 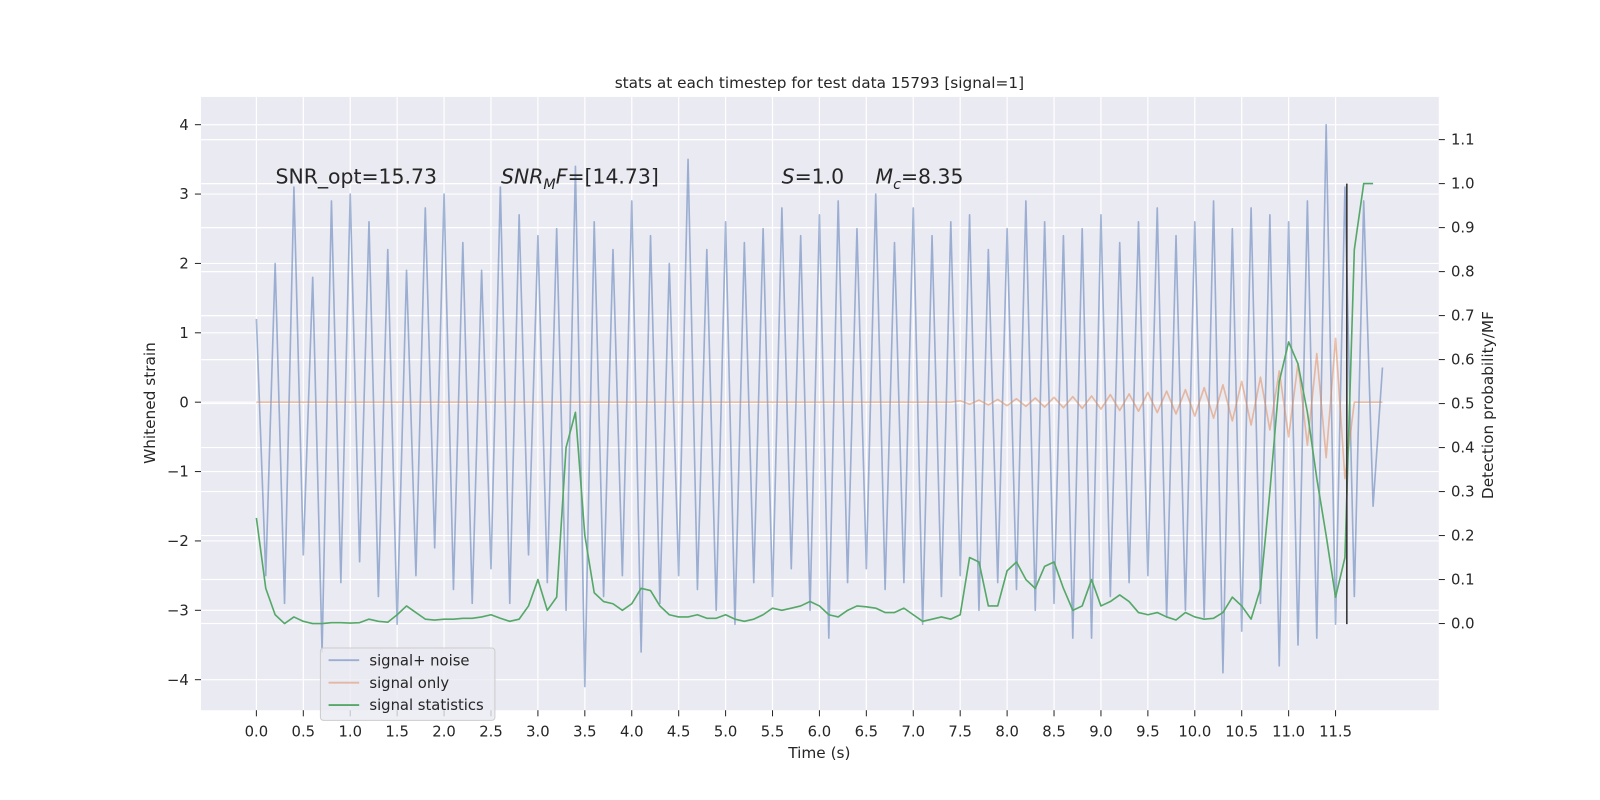 I want to click on annotation-part: SNR, so click(x=522, y=177).